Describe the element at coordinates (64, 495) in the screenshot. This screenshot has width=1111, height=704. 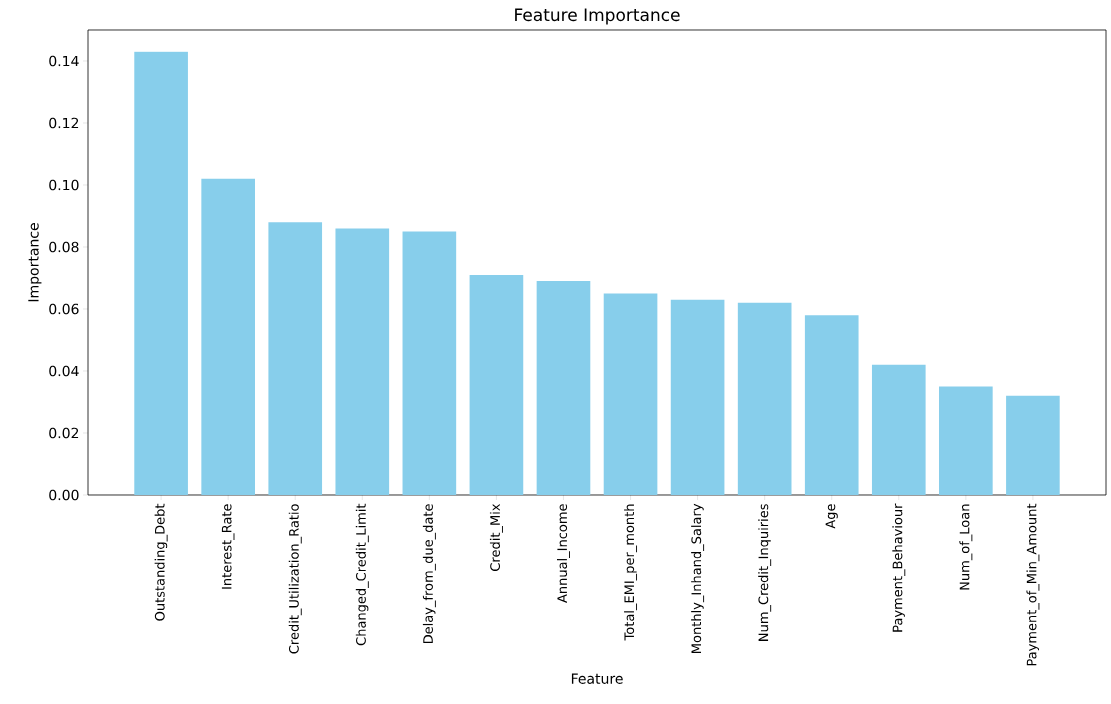
I see `y-tick-label: 0.00` at that location.